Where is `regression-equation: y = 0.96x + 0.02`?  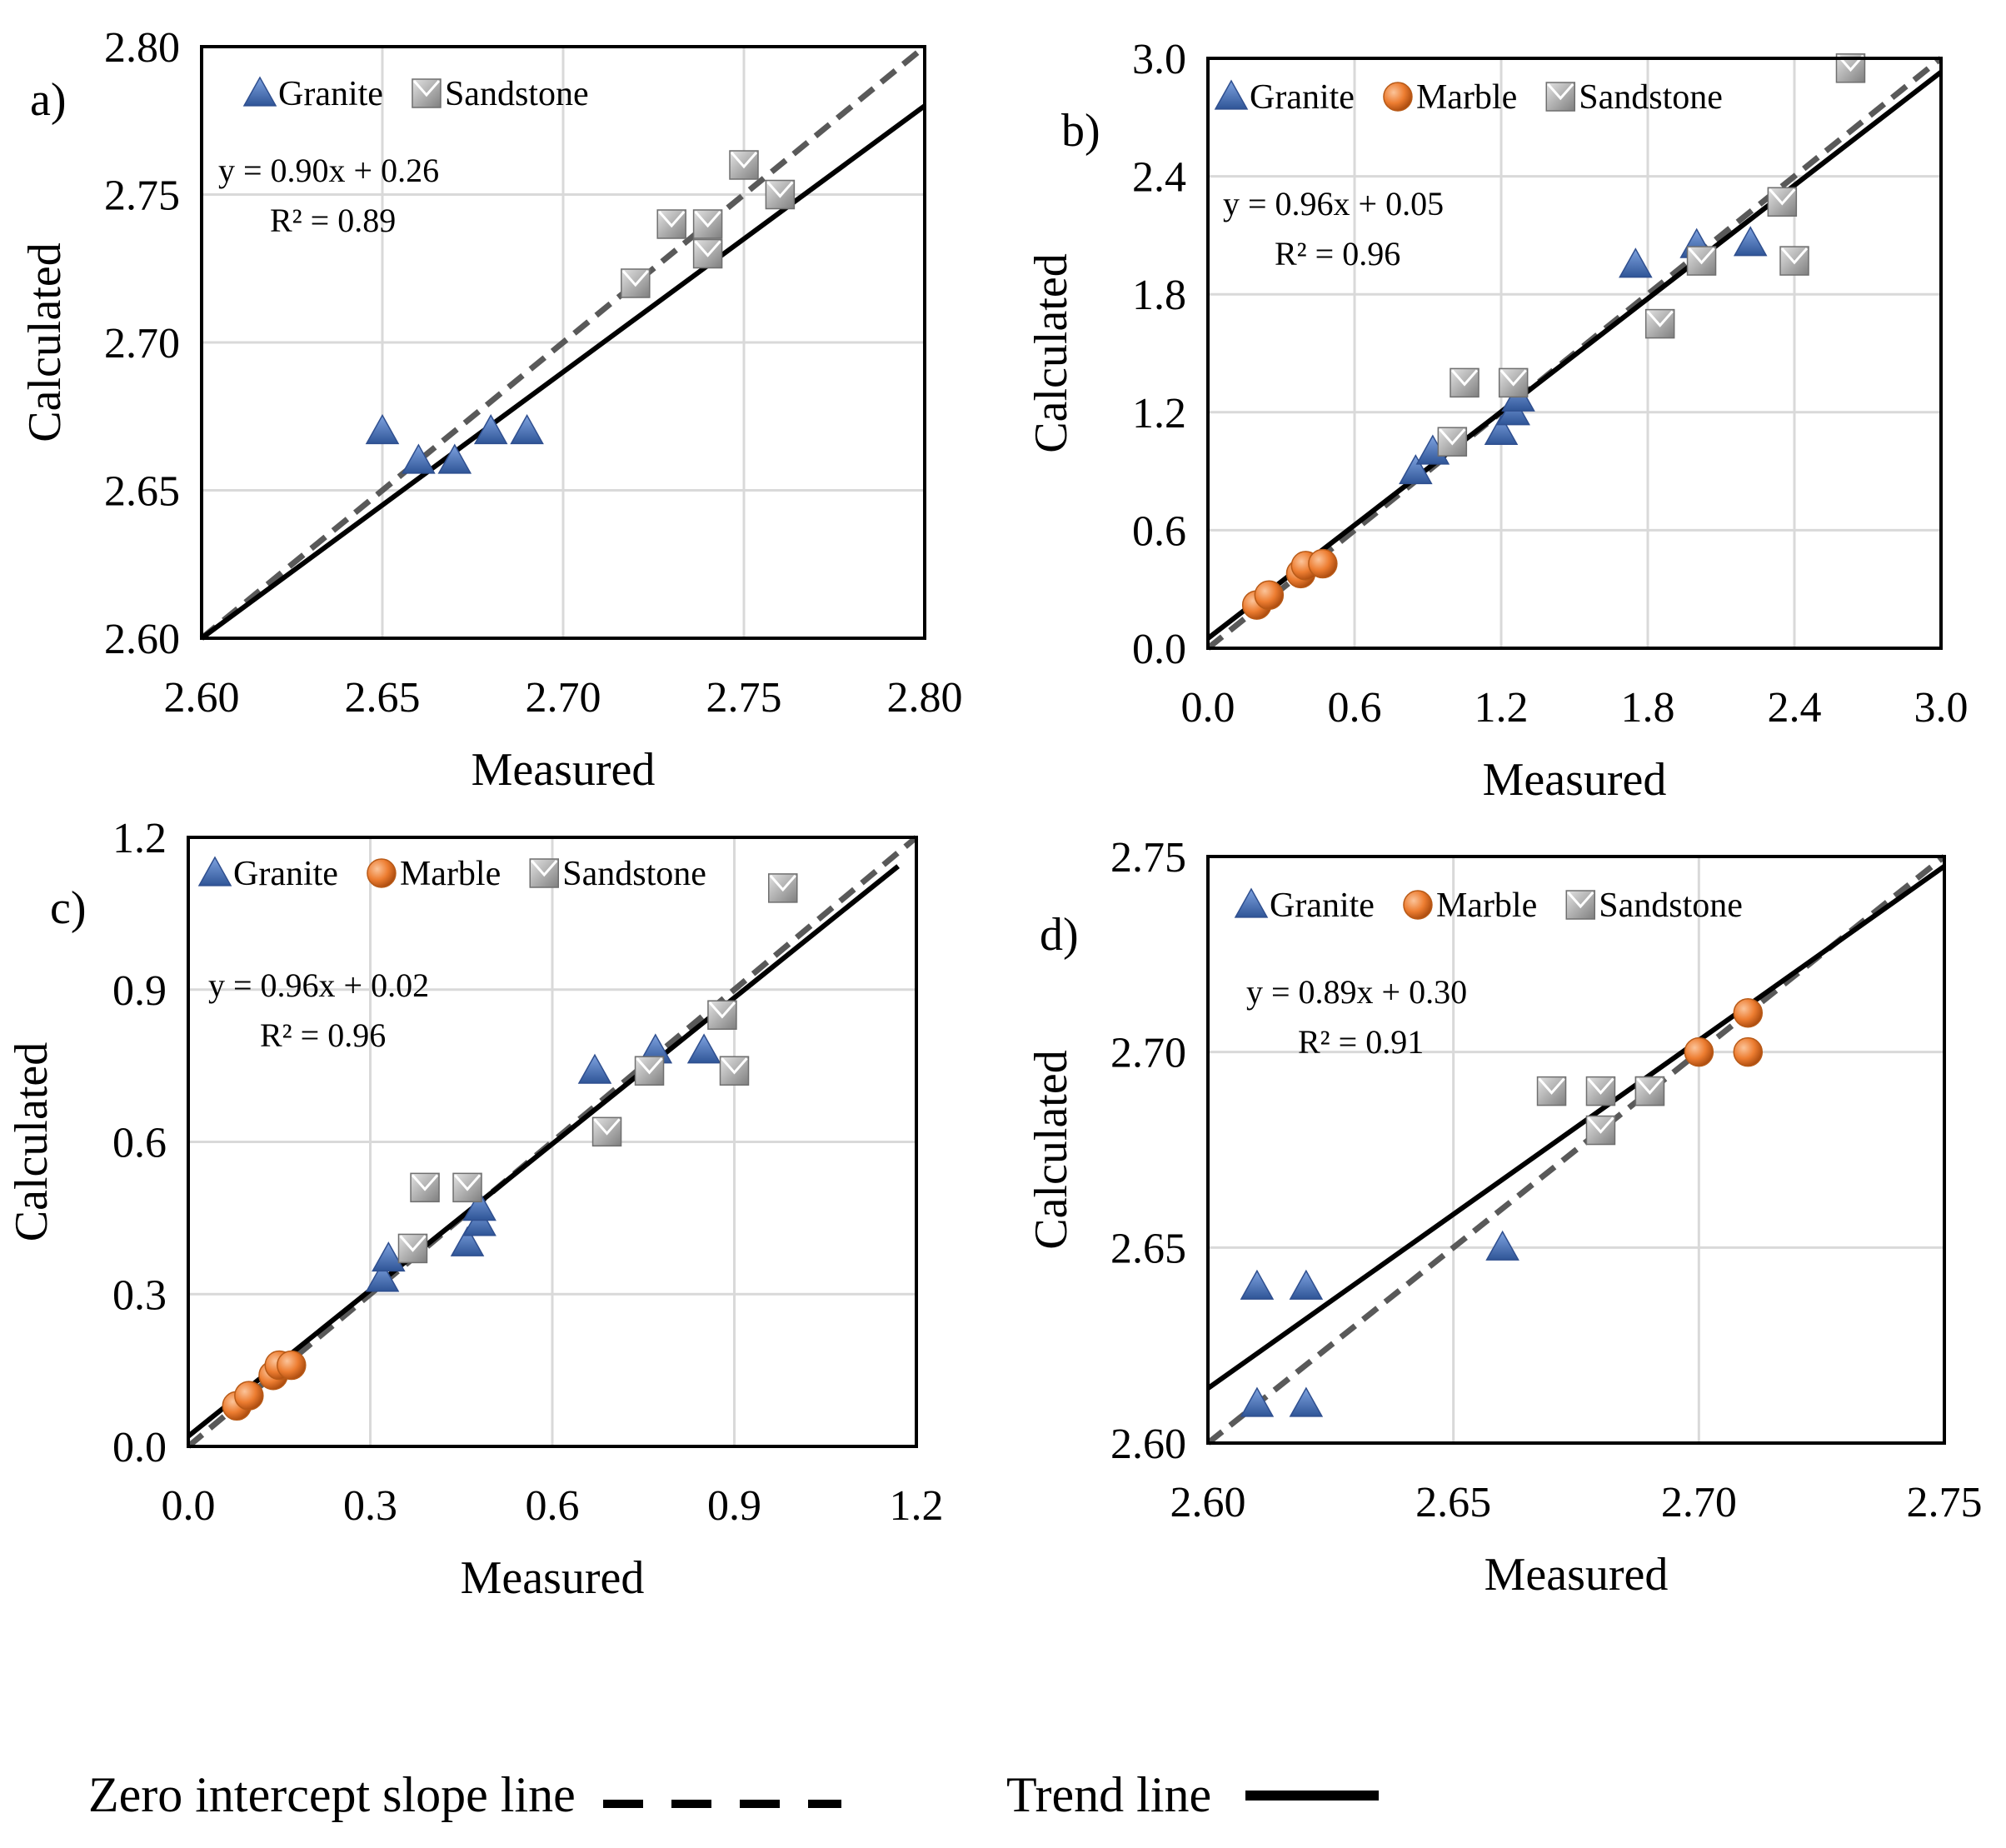 regression-equation: y = 0.96x + 0.02 is located at coordinates (318, 985).